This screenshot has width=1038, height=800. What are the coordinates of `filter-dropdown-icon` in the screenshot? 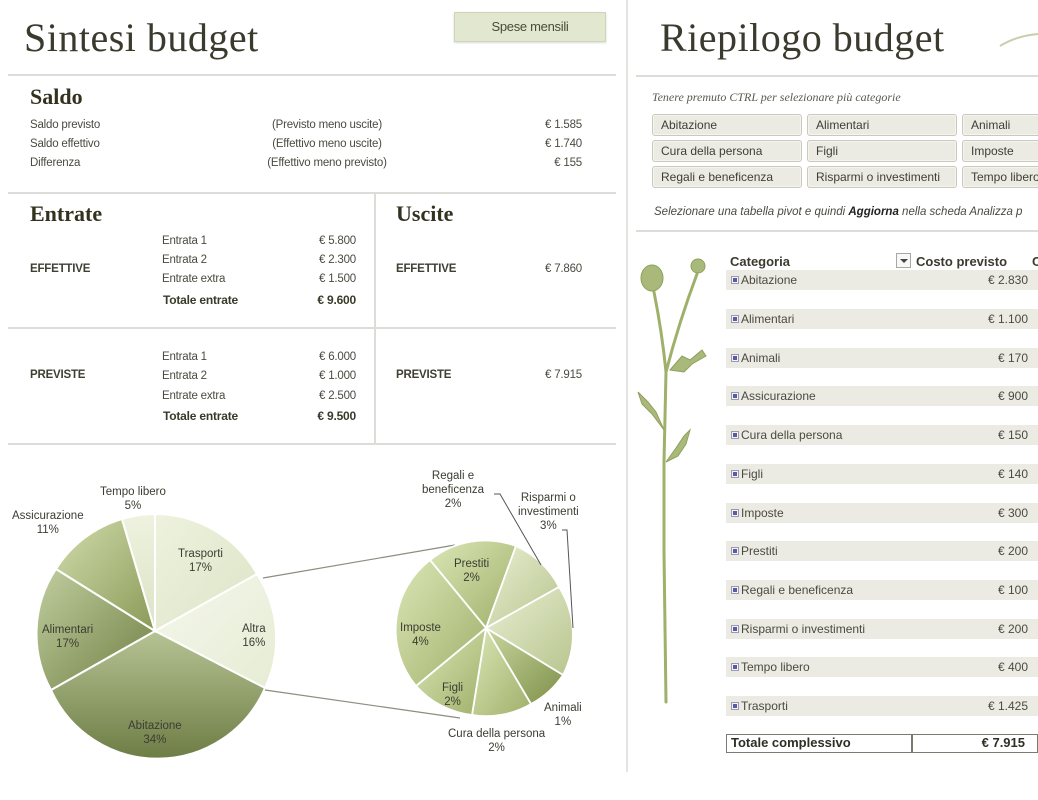 It's located at (903, 260).